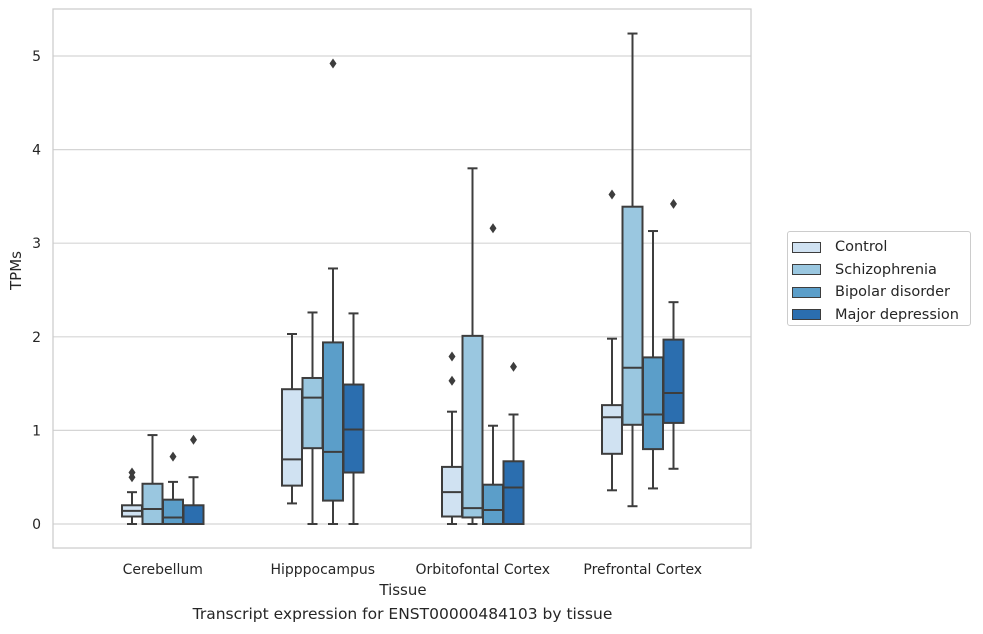  Describe the element at coordinates (892, 292) in the screenshot. I see `legend-label-bipolar: Bipolar disorder` at that location.